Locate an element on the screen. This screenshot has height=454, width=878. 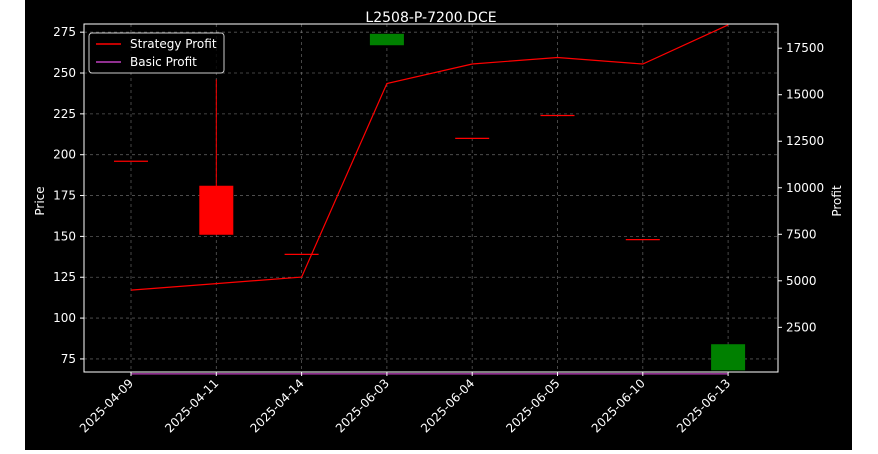
y-right-tick-label: 12500 is located at coordinates (805, 141).